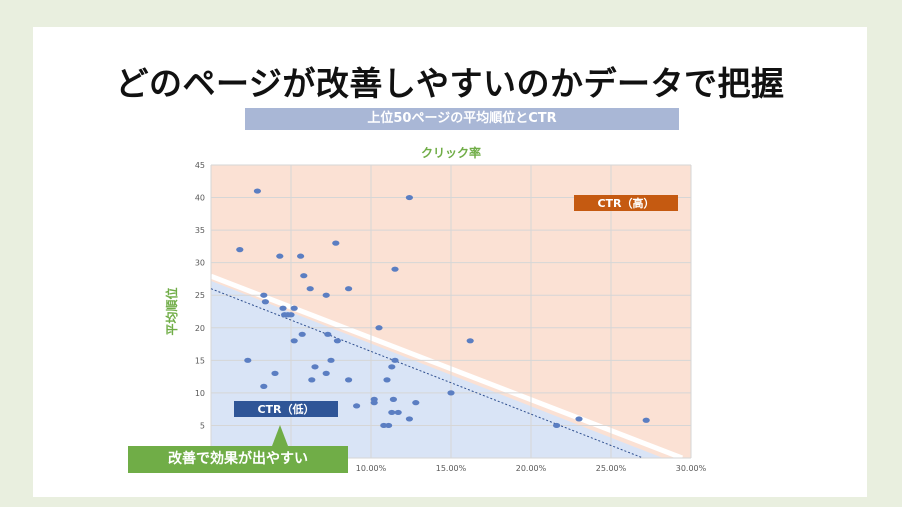 The width and height of the screenshot is (902, 507). Describe the element at coordinates (200, 165) in the screenshot. I see `y-tick-label: 45` at that location.